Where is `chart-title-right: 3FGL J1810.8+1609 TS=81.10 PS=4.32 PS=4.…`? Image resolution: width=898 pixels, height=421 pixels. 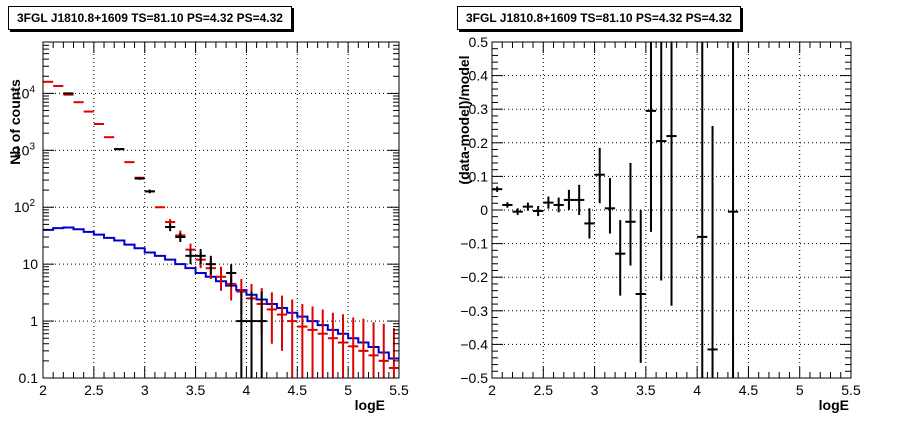 chart-title-right: 3FGL J1810.8+1609 TS=81.10 PS=4.32 PS=4.… is located at coordinates (599, 18).